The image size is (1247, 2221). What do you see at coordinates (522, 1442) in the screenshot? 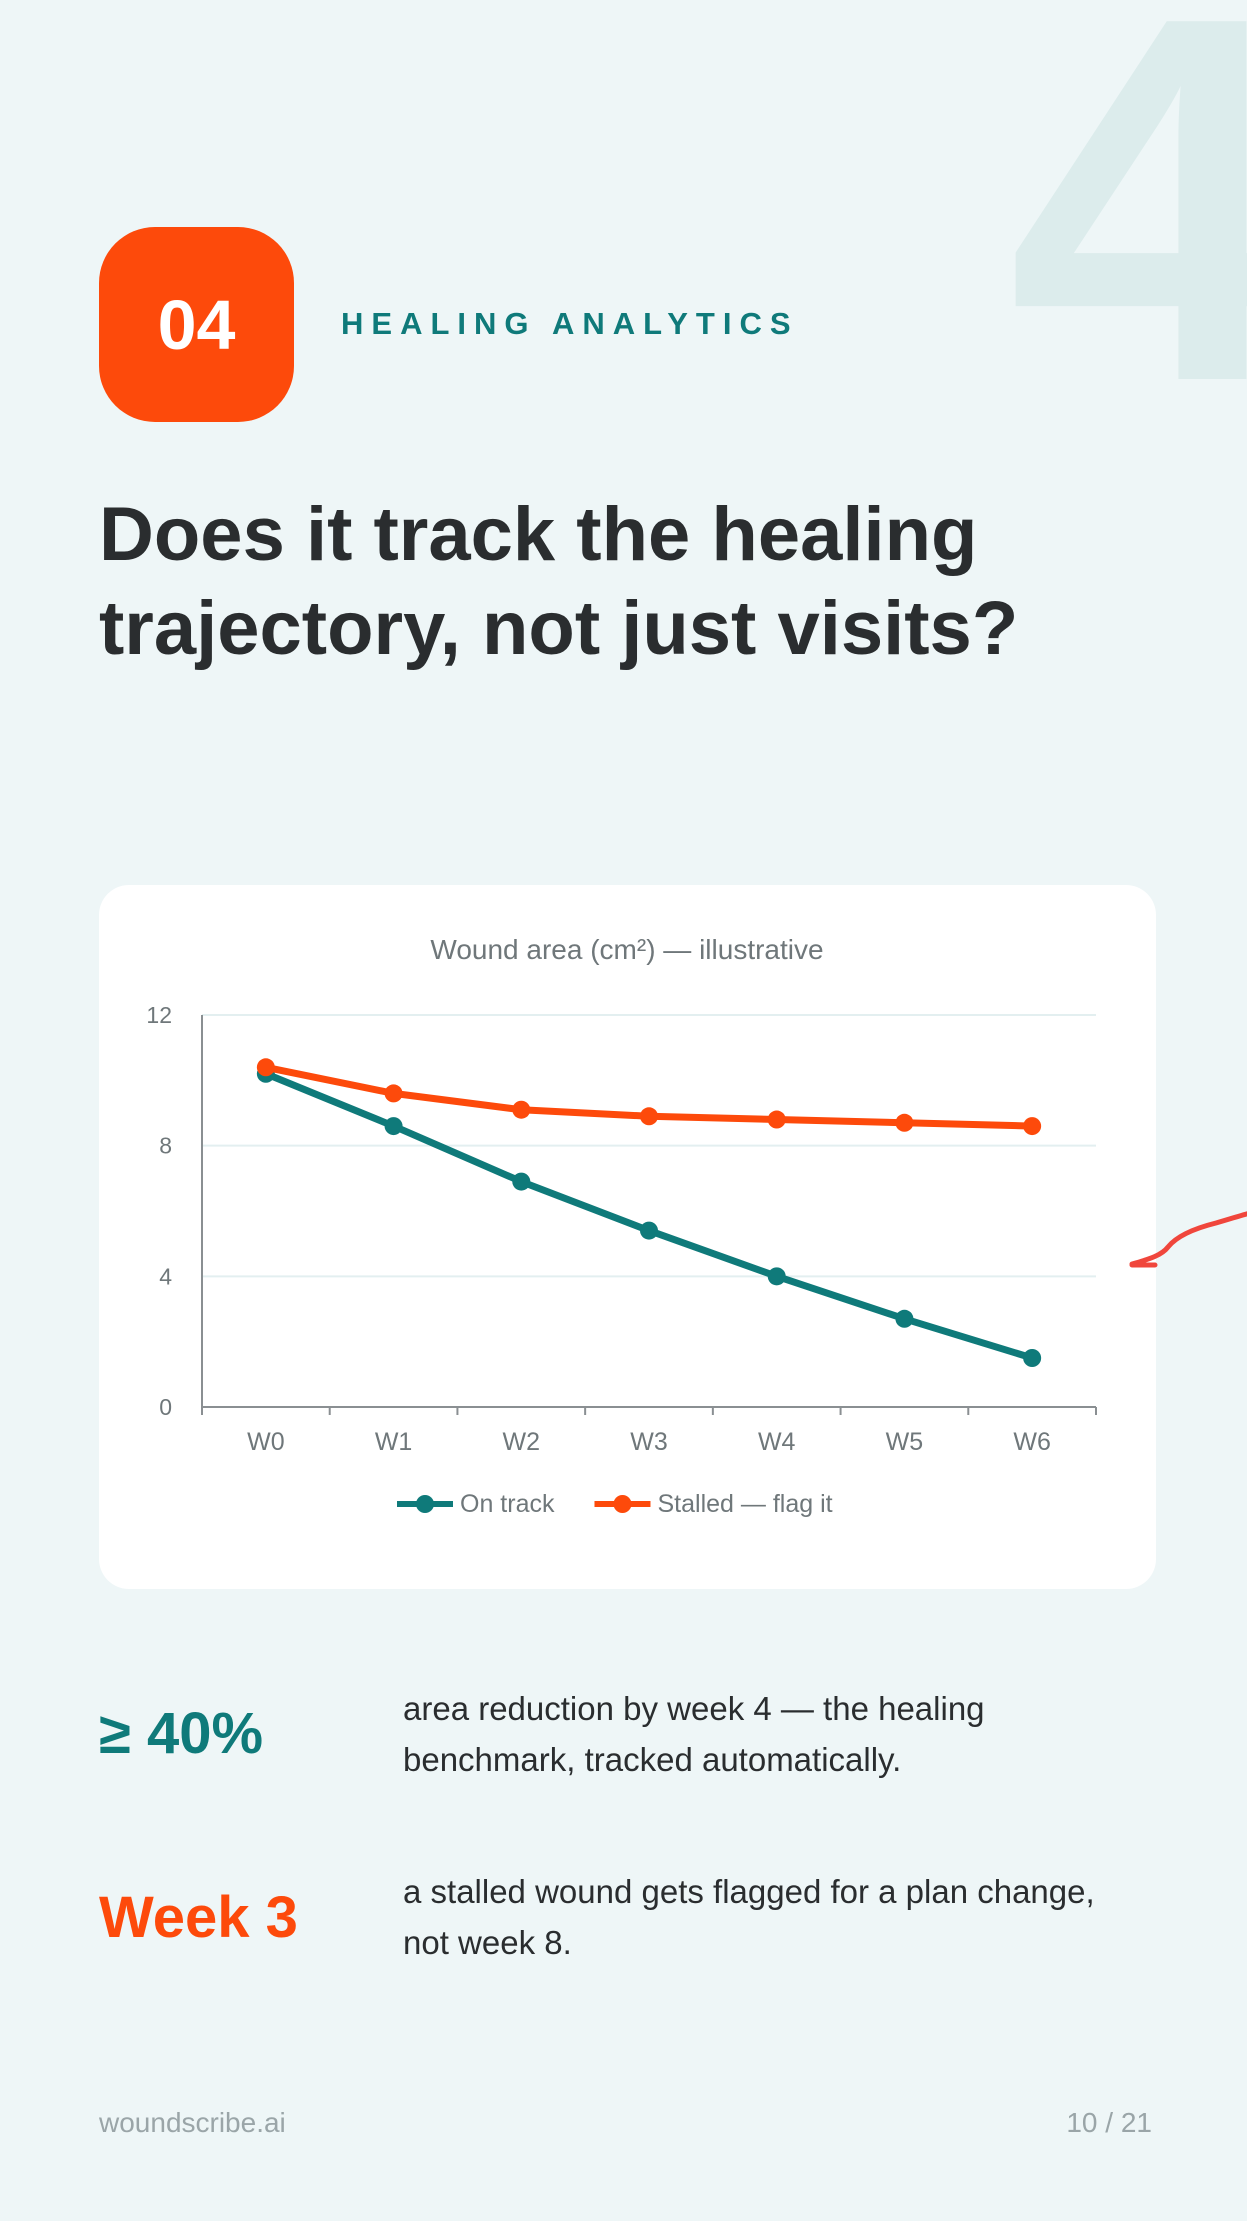
I see `x-tick-label: W2` at bounding box center [522, 1442].